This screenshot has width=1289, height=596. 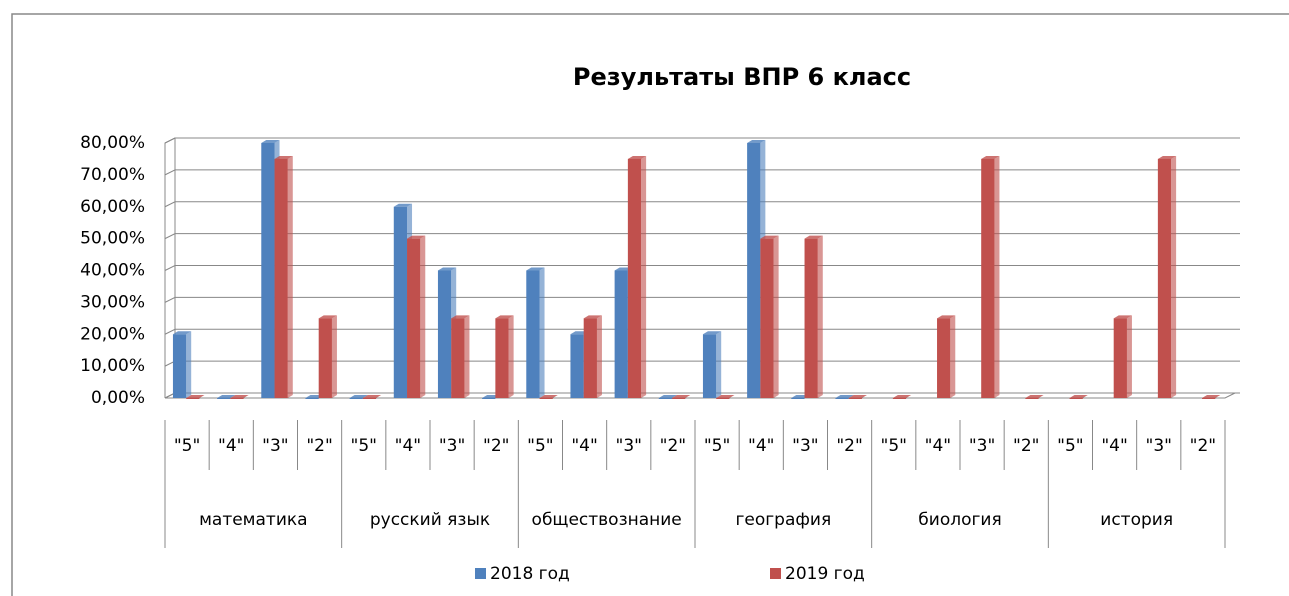 What do you see at coordinates (112, 143) in the screenshot?
I see `y-tick-label: 80,00%` at bounding box center [112, 143].